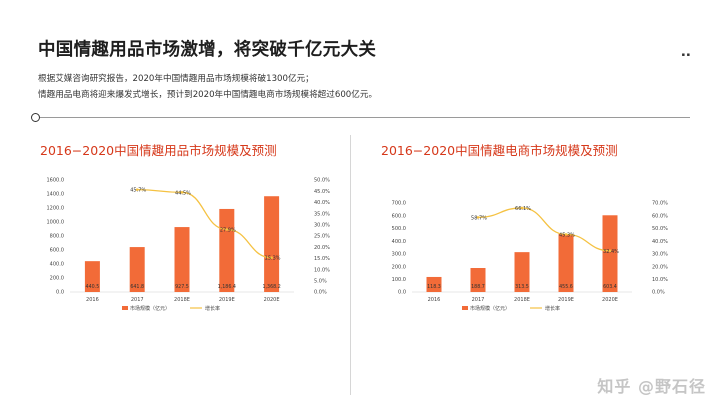  What do you see at coordinates (522, 287) in the screenshot?
I see `bar-value-label: 313.5` at bounding box center [522, 287].